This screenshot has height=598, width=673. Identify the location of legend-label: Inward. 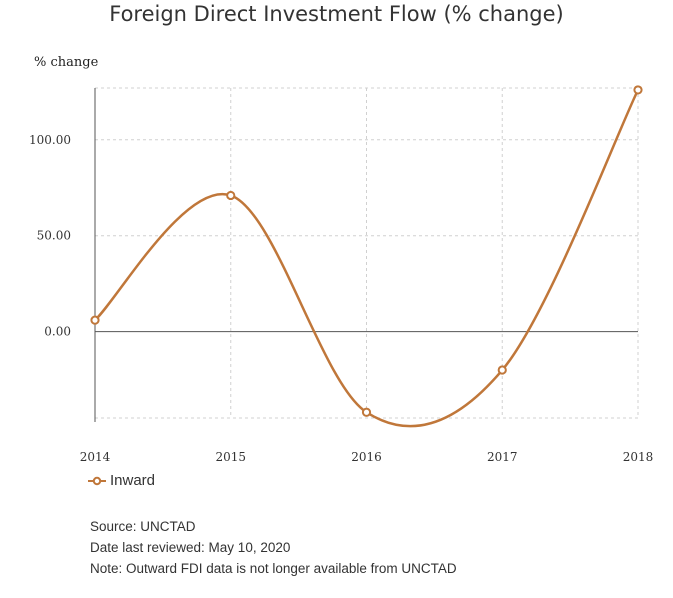
(133, 480).